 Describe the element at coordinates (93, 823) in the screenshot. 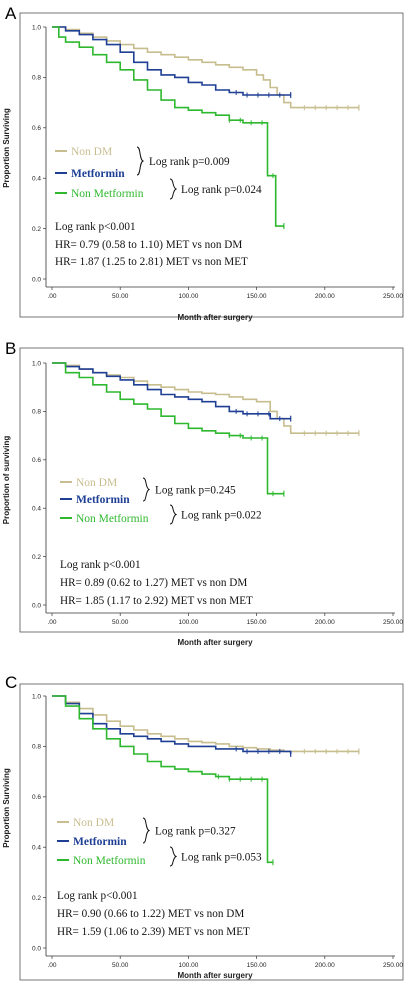

I see `legend-label-non-dm-c: Non DM` at that location.